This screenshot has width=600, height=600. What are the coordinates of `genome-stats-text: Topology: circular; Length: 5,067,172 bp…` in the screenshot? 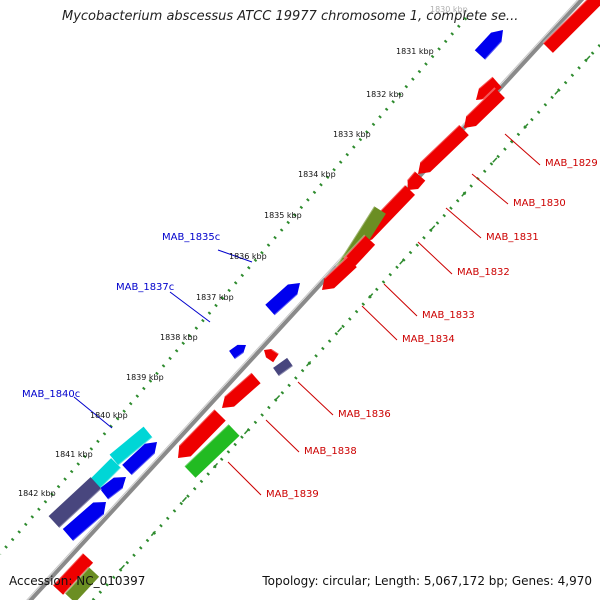 It's located at (427, 581).